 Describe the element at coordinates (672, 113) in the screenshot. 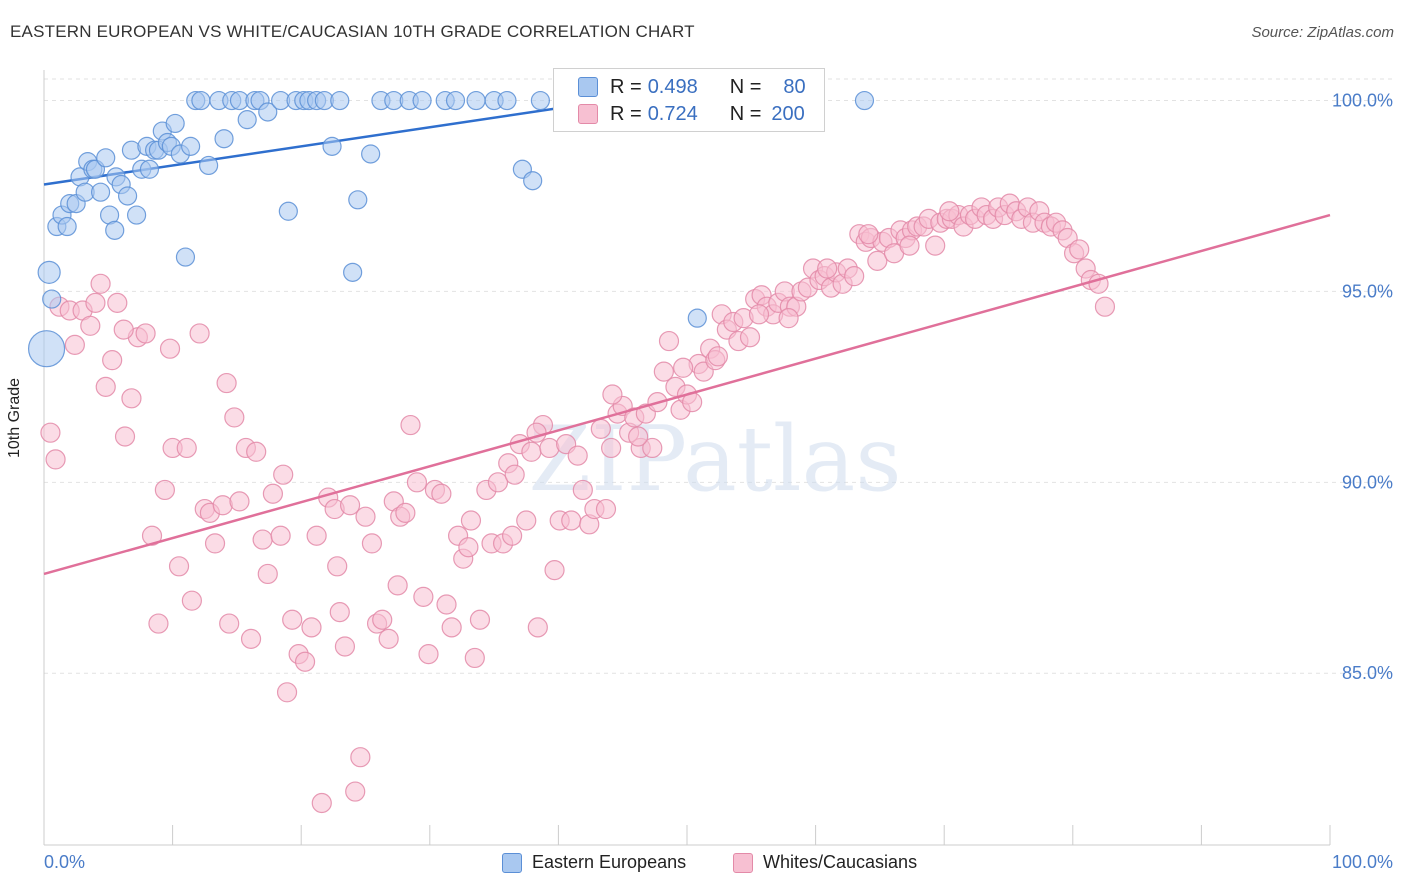

I see `r-value: 0.724` at that location.